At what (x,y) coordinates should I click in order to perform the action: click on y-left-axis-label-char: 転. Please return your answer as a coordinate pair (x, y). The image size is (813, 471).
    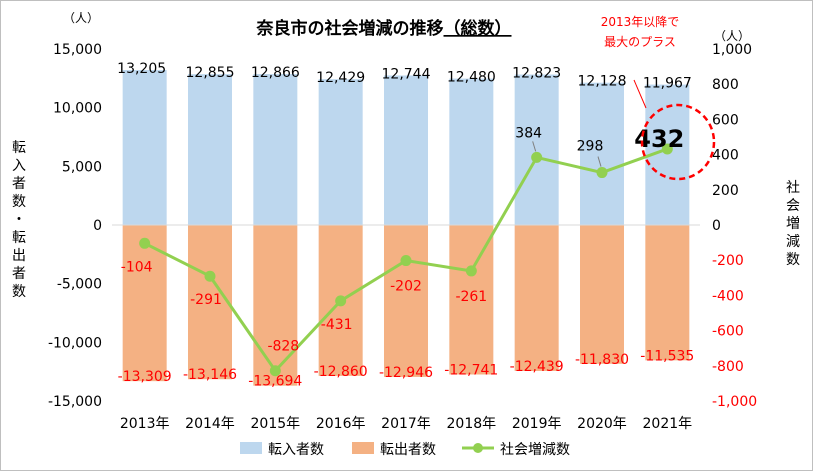
    Looking at the image, I should click on (19, 238).